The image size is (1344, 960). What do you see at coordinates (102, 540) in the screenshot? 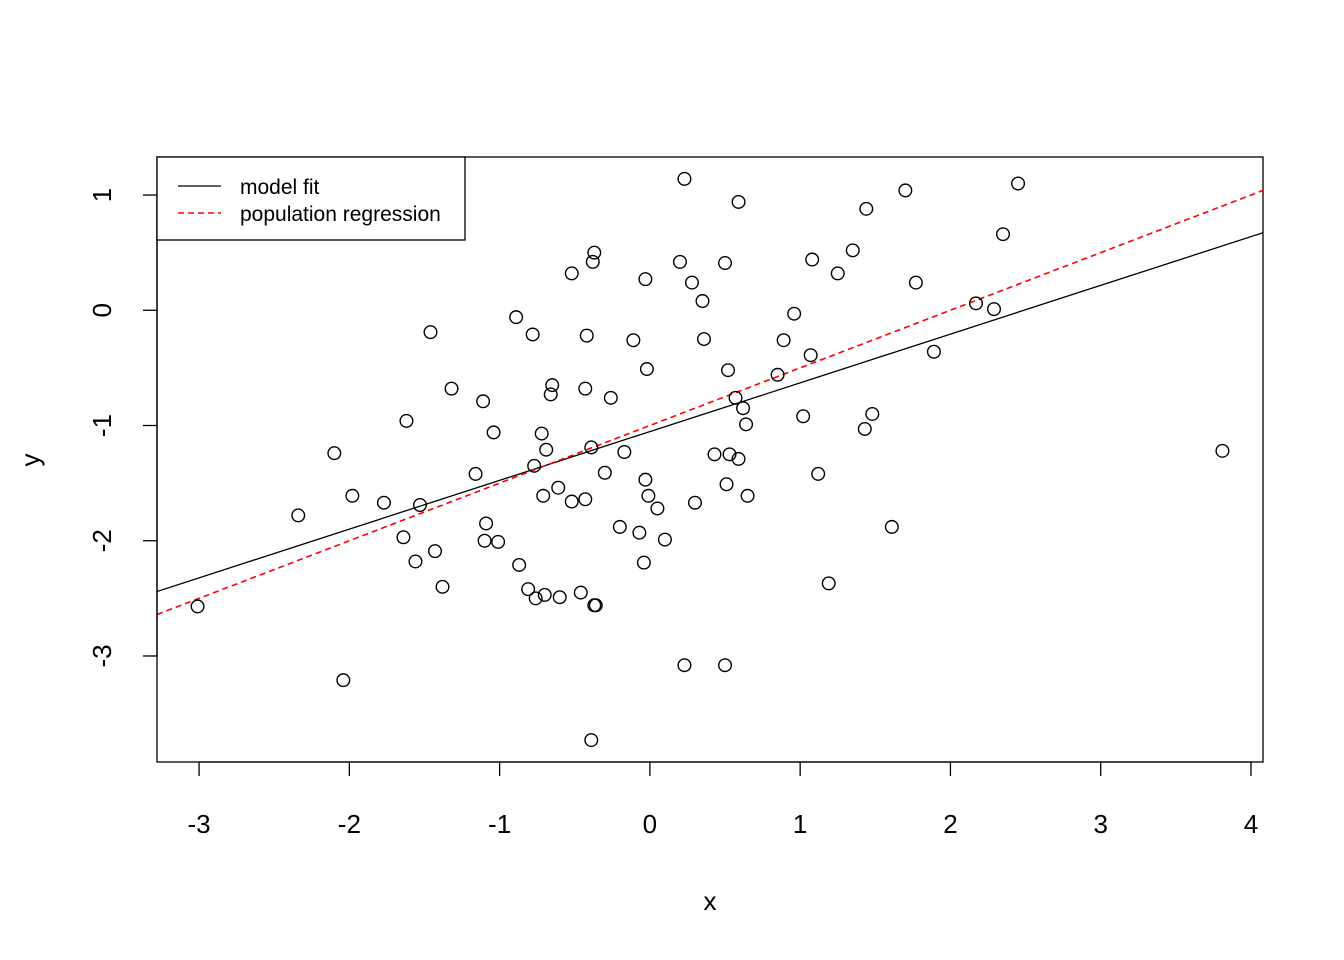
I see `y-tick-label: -2` at bounding box center [102, 540].